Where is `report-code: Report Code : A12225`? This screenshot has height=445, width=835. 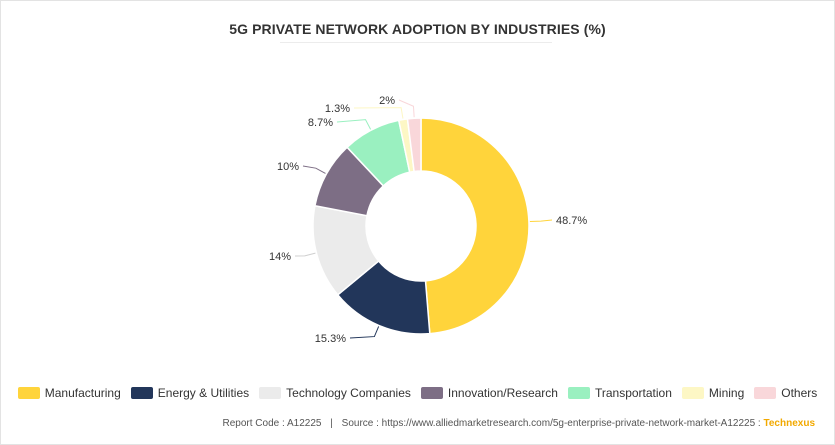
report-code: Report Code : A12225 is located at coordinates (272, 423).